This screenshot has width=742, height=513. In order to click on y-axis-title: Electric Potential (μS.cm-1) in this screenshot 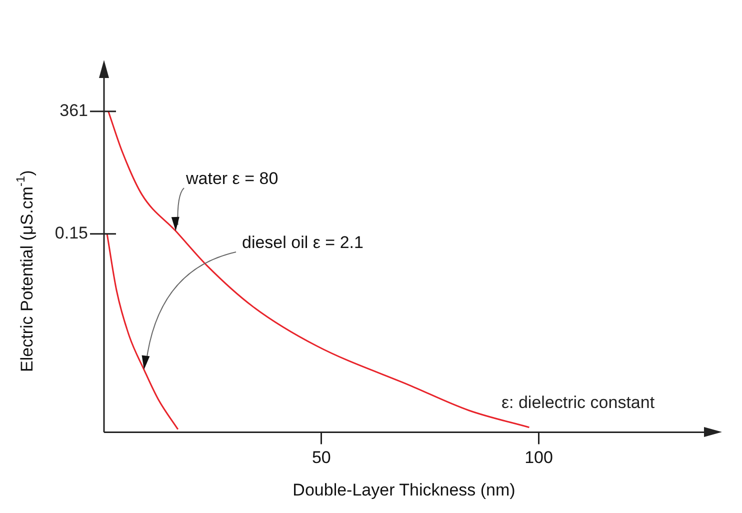, I will do `click(25, 271)`.